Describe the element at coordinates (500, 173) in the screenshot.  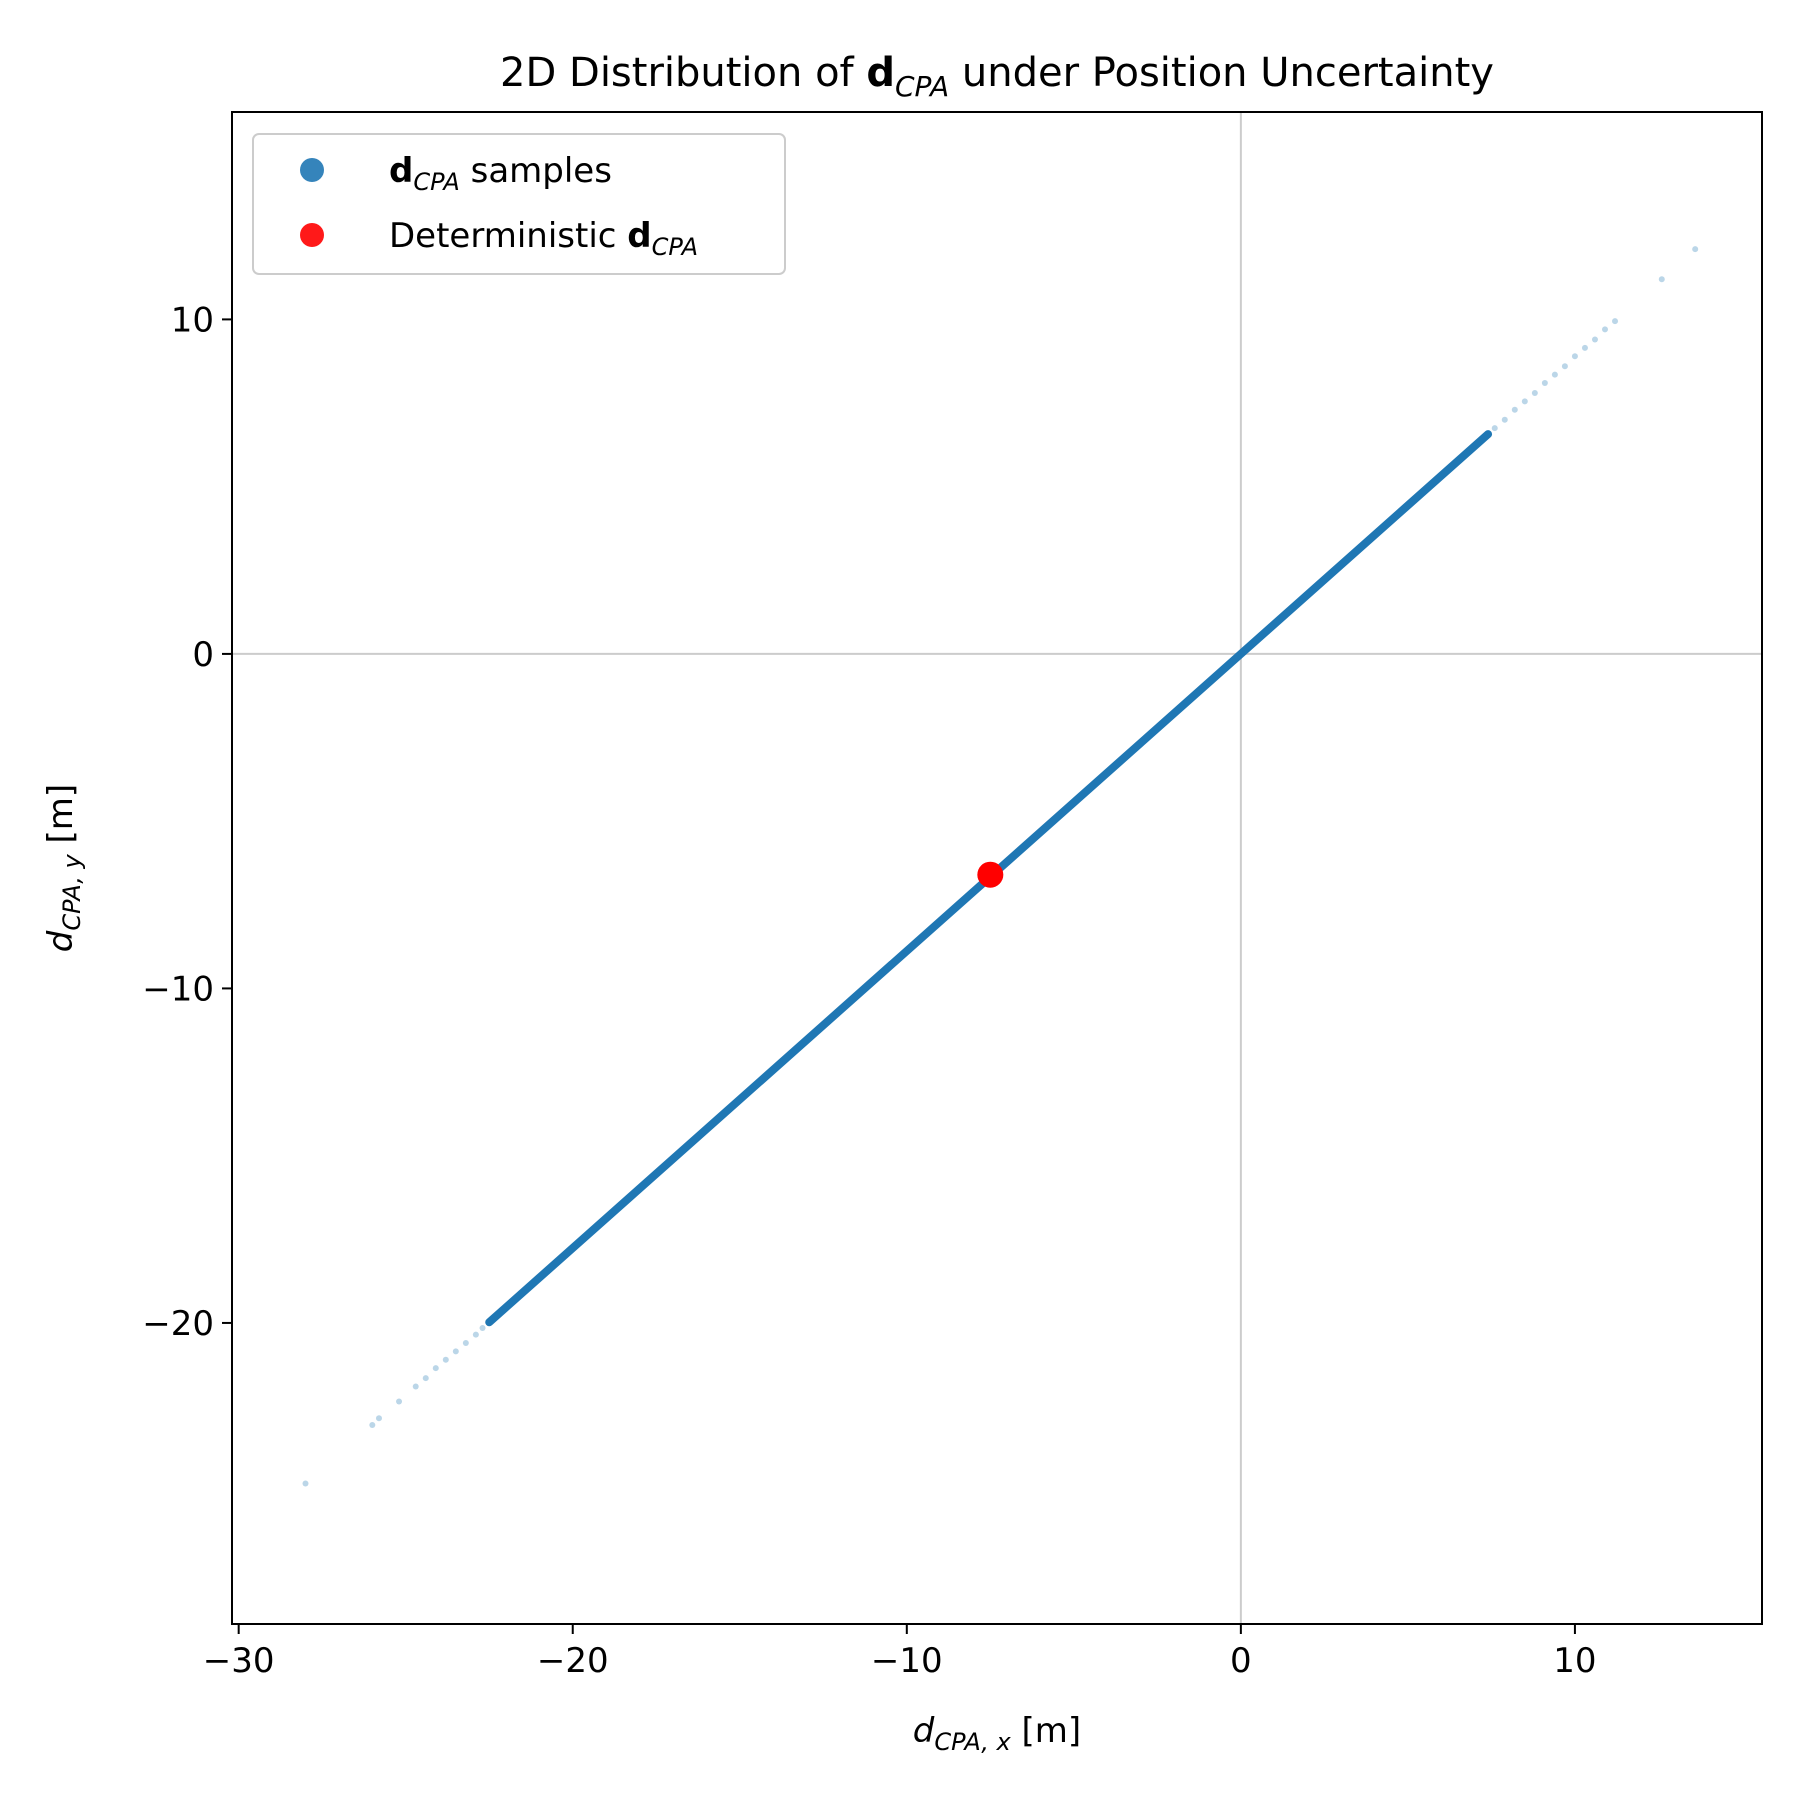
I see `legend-label-samples: dCPA samples` at that location.